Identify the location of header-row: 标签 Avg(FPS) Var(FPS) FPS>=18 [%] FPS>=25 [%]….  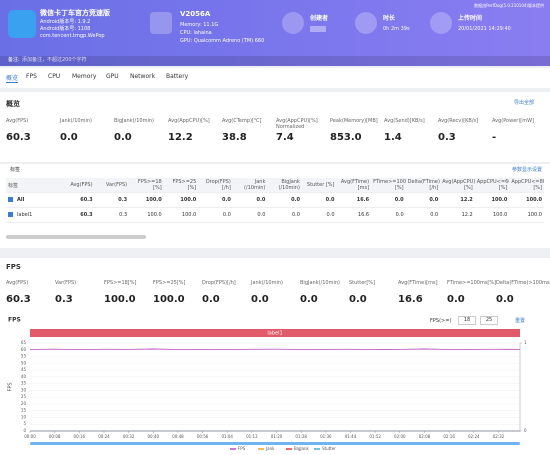
(275, 185).